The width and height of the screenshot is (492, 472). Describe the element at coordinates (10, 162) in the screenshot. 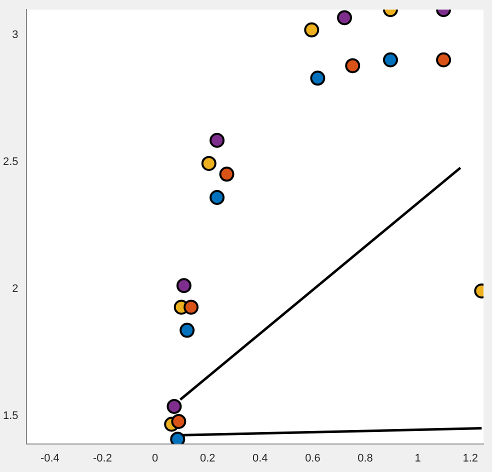

I see `y-tick-label: 2.5` at that location.